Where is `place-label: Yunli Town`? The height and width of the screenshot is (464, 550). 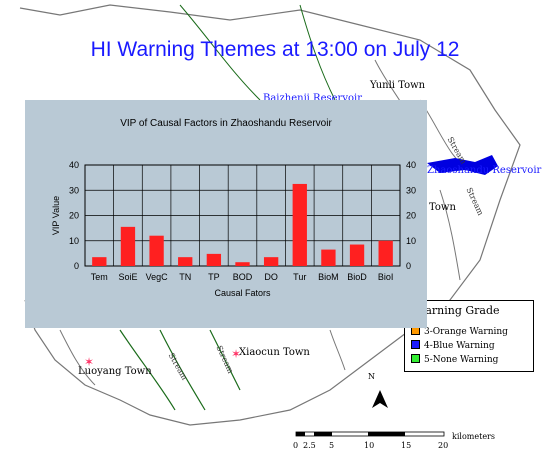
place-label: Yunli Town is located at coordinates (398, 85).